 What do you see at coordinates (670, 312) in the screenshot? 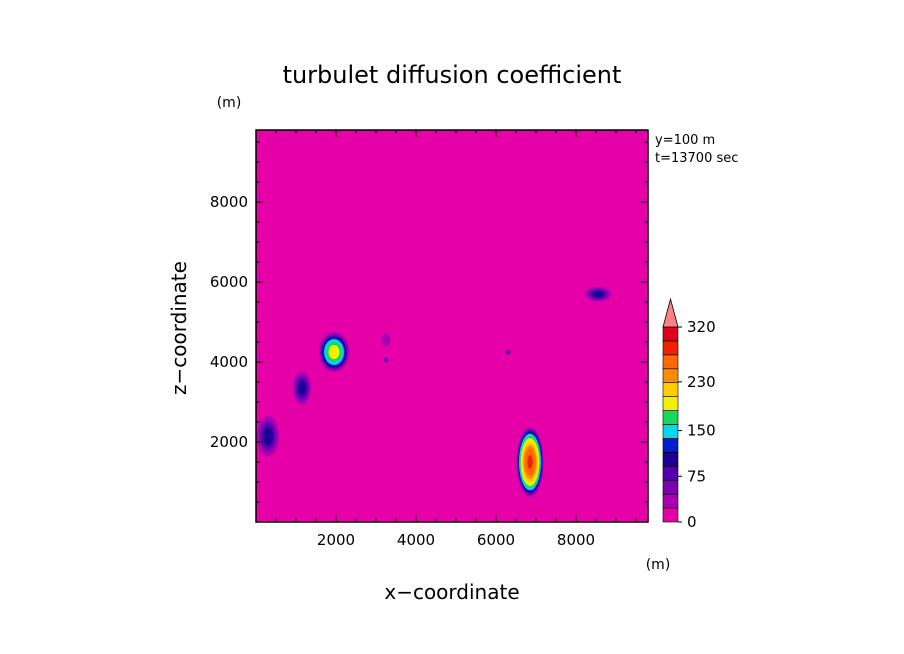
I see `colorbar-extend-arrow` at bounding box center [670, 312].